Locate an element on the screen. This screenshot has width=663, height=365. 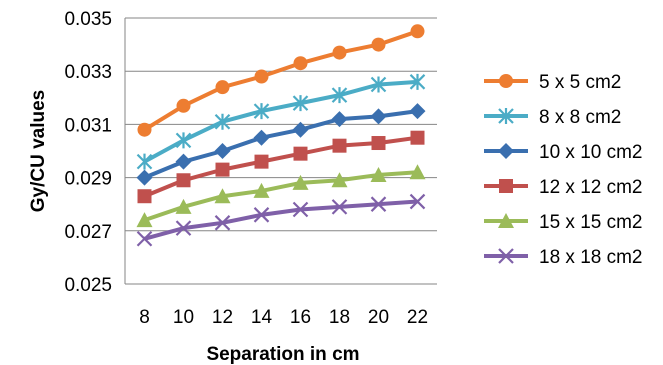
legend-item: 12 x 12 cm2 is located at coordinates (563, 187).